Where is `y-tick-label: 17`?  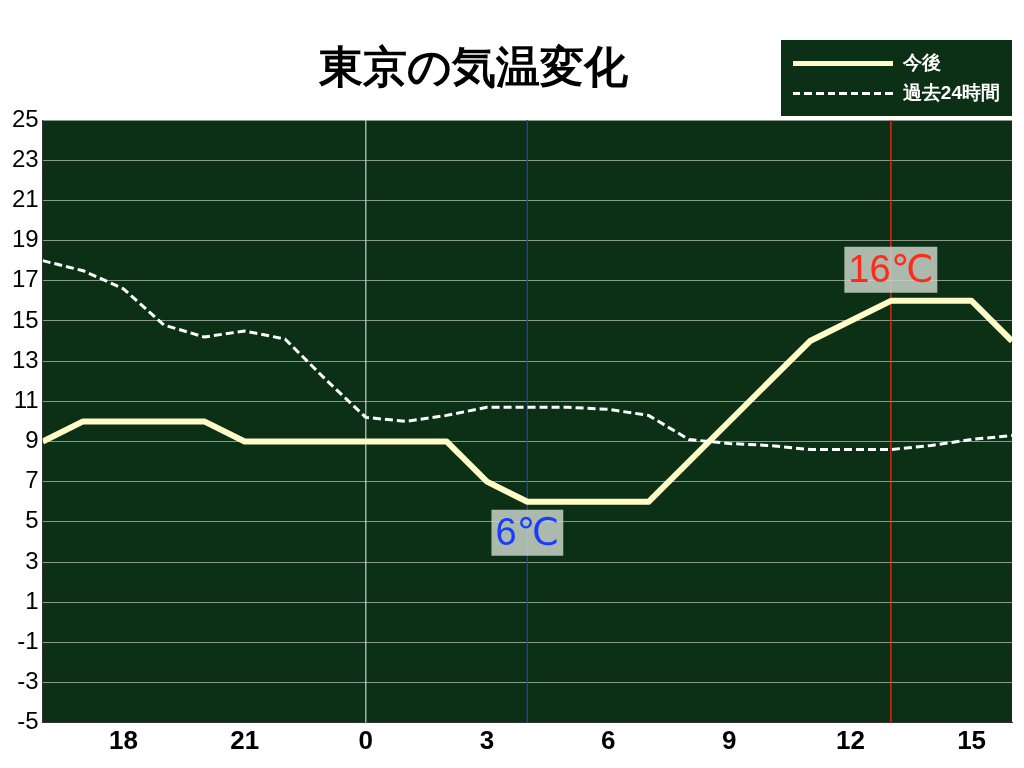
y-tick-label: 17 is located at coordinates (25, 279).